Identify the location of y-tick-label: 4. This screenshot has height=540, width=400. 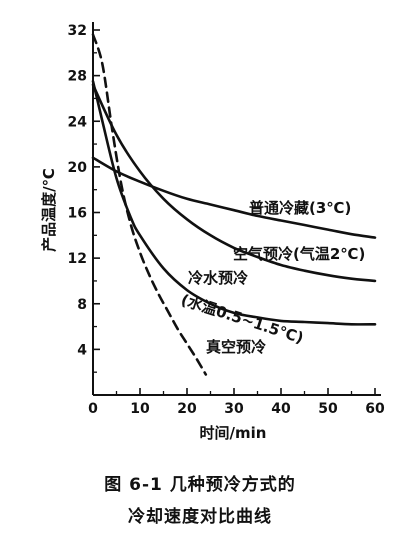
(82, 350).